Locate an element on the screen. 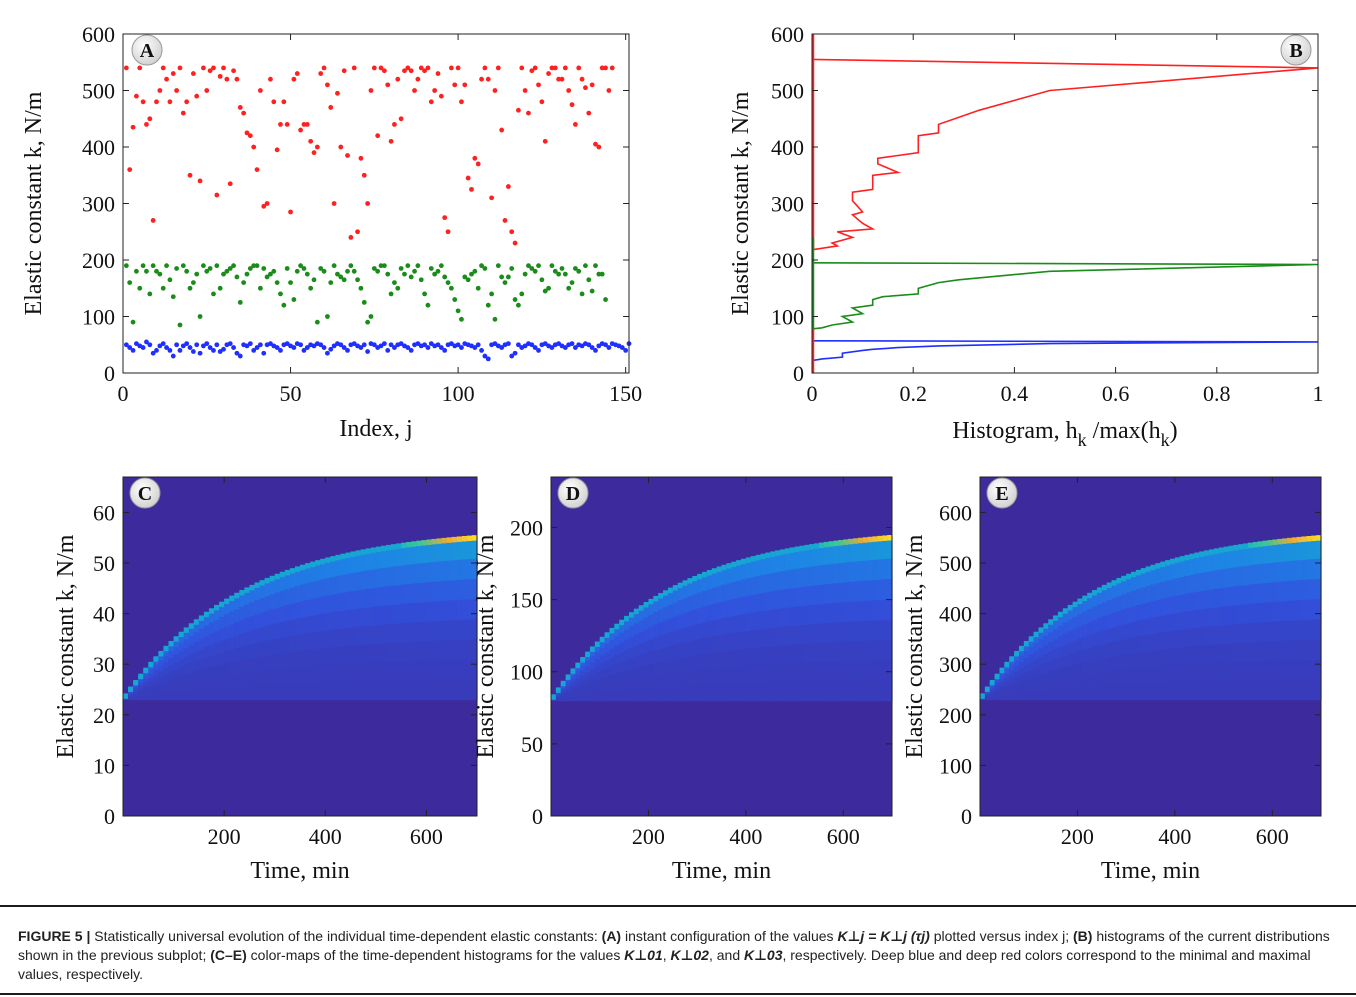 The height and width of the screenshot is (997, 1356). x-tick-label: 200 is located at coordinates (224, 836).